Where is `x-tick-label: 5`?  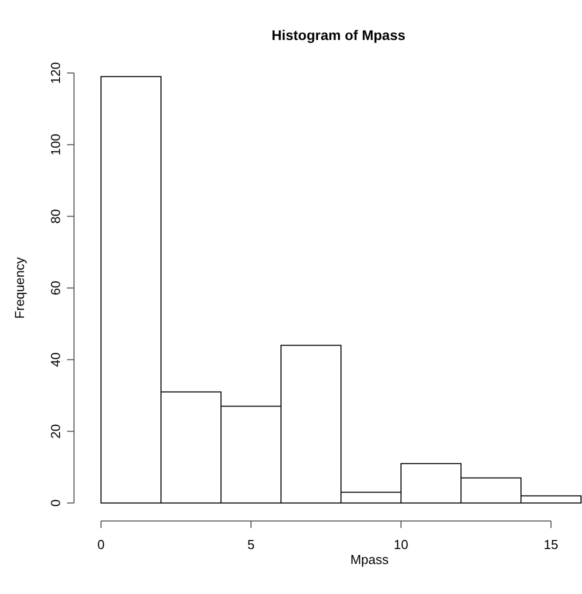 x-tick-label: 5 is located at coordinates (251, 544).